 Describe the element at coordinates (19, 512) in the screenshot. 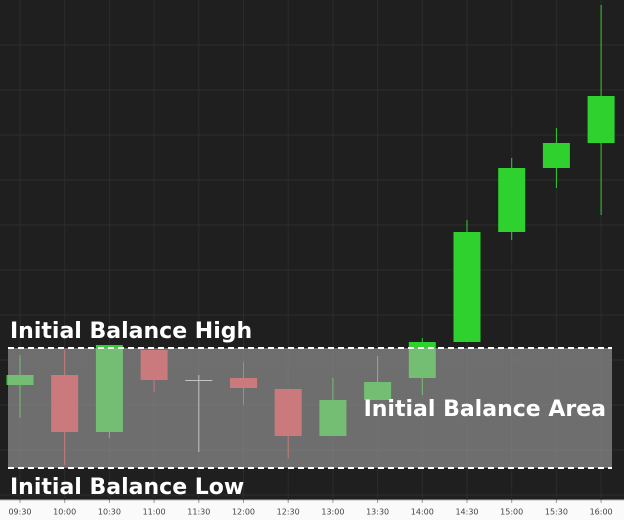

I see `x-tick-label: 09:30` at that location.